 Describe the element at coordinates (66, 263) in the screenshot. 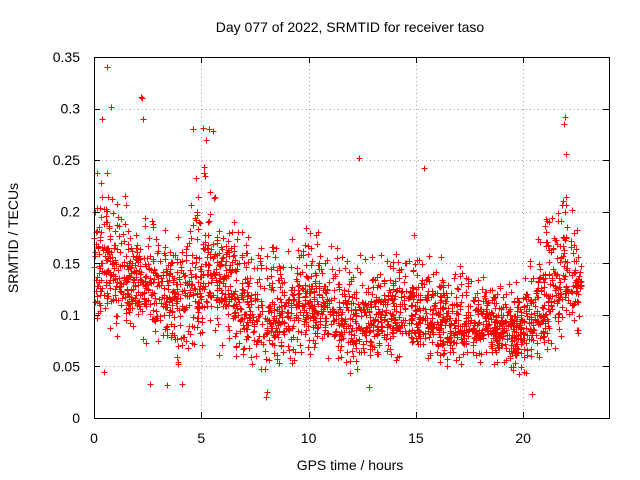

I see `y-tick-label: 0.15` at that location.